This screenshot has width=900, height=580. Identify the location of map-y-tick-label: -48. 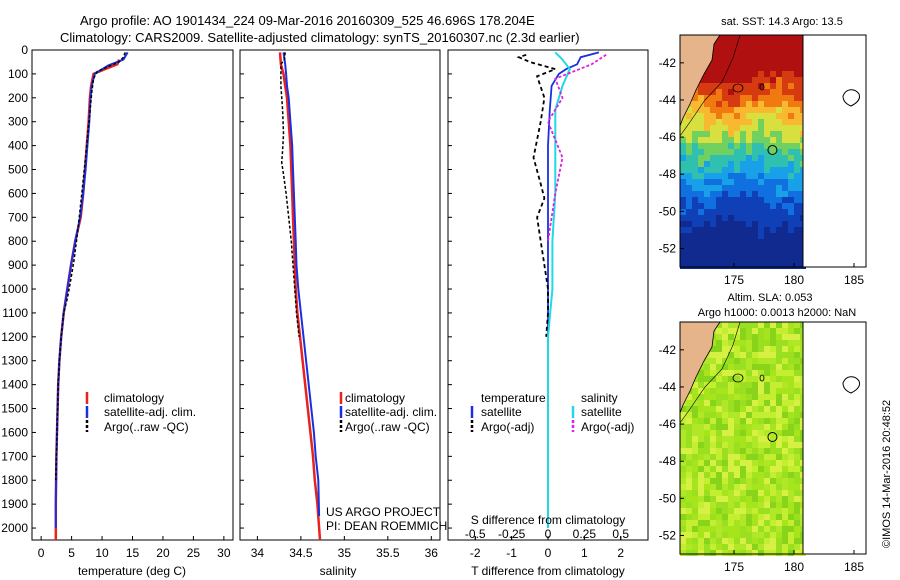
(668, 174).